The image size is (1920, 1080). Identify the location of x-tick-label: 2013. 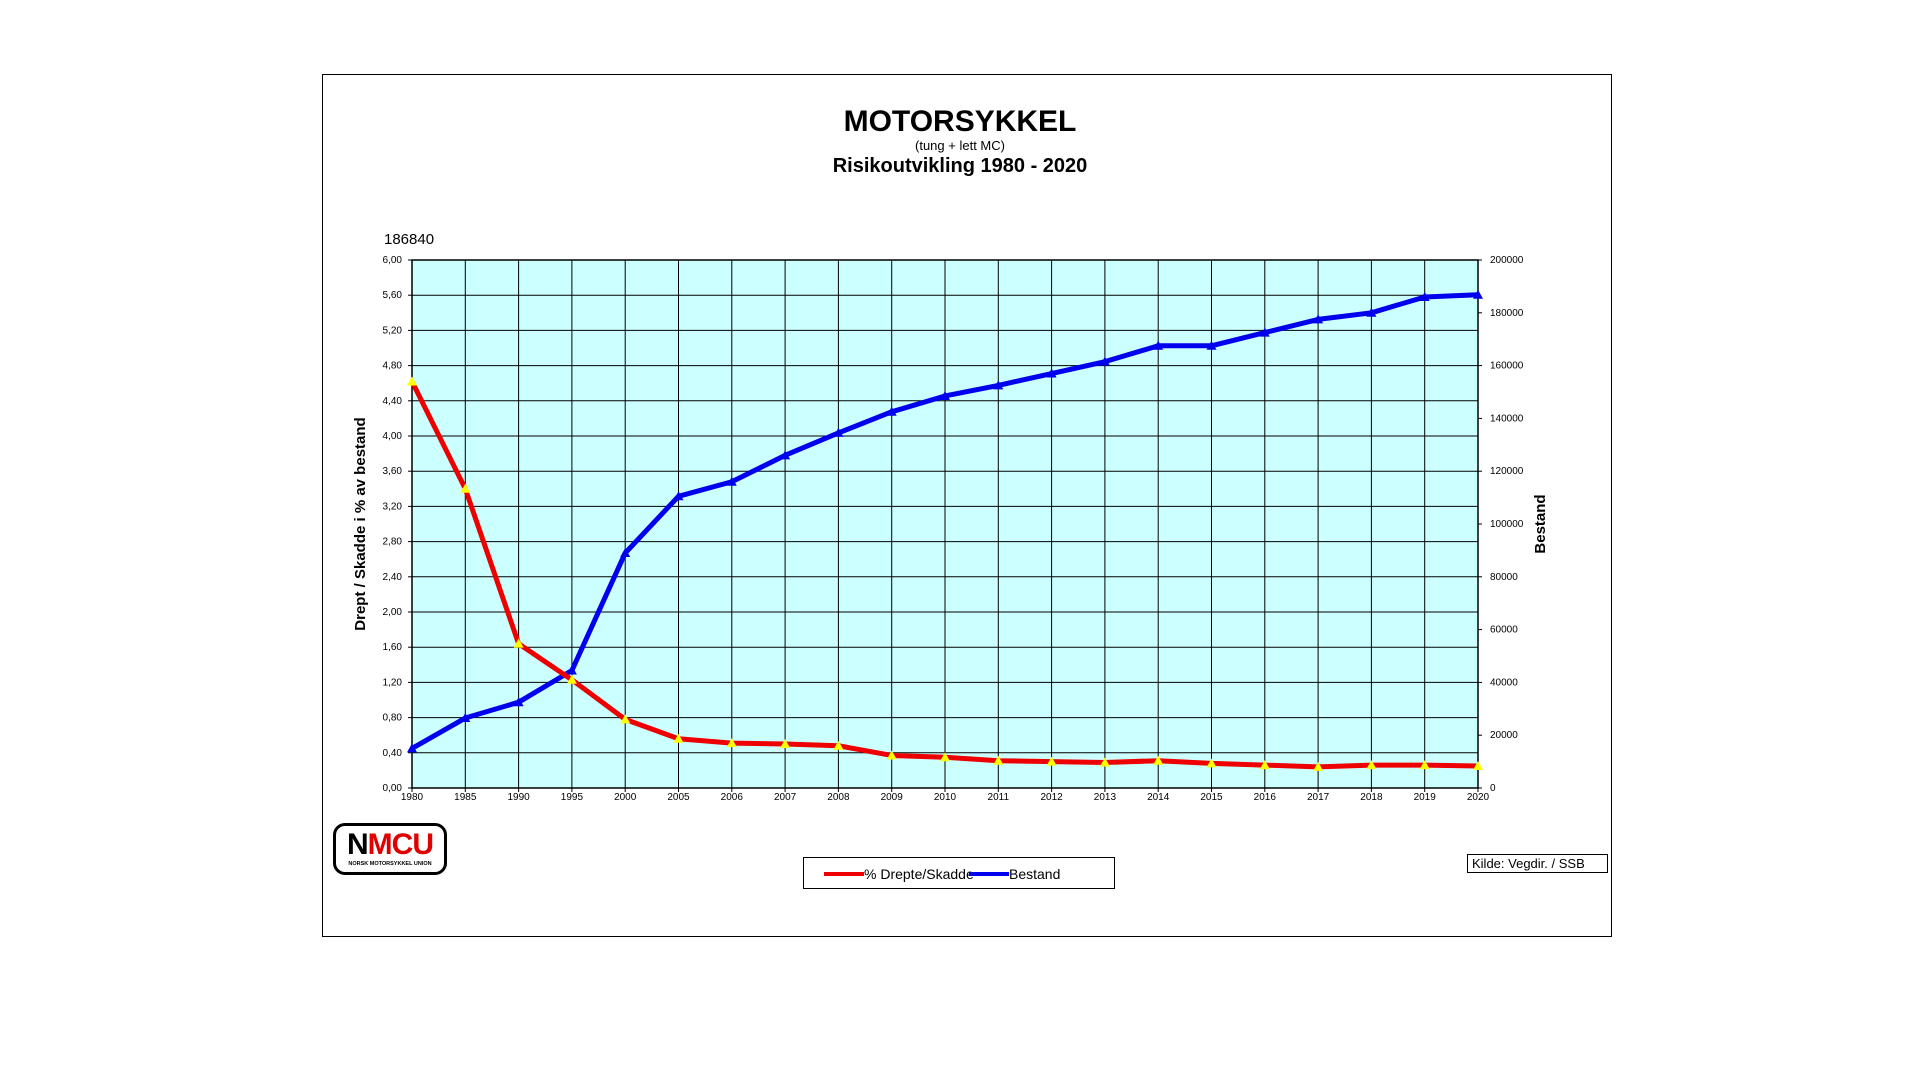
(1105, 797).